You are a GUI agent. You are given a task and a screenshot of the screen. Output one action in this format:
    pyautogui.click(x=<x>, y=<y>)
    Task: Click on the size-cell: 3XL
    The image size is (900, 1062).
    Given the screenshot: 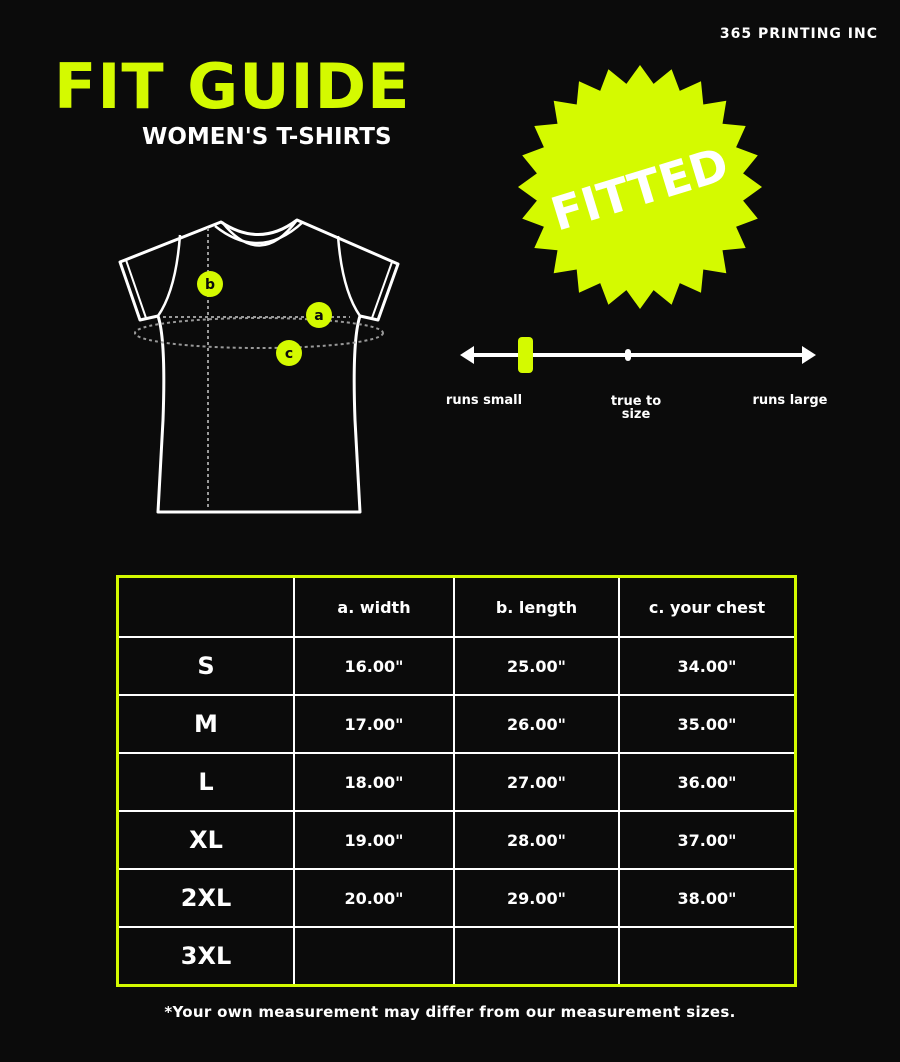 What is the action you would take?
    pyautogui.click(x=205, y=956)
    